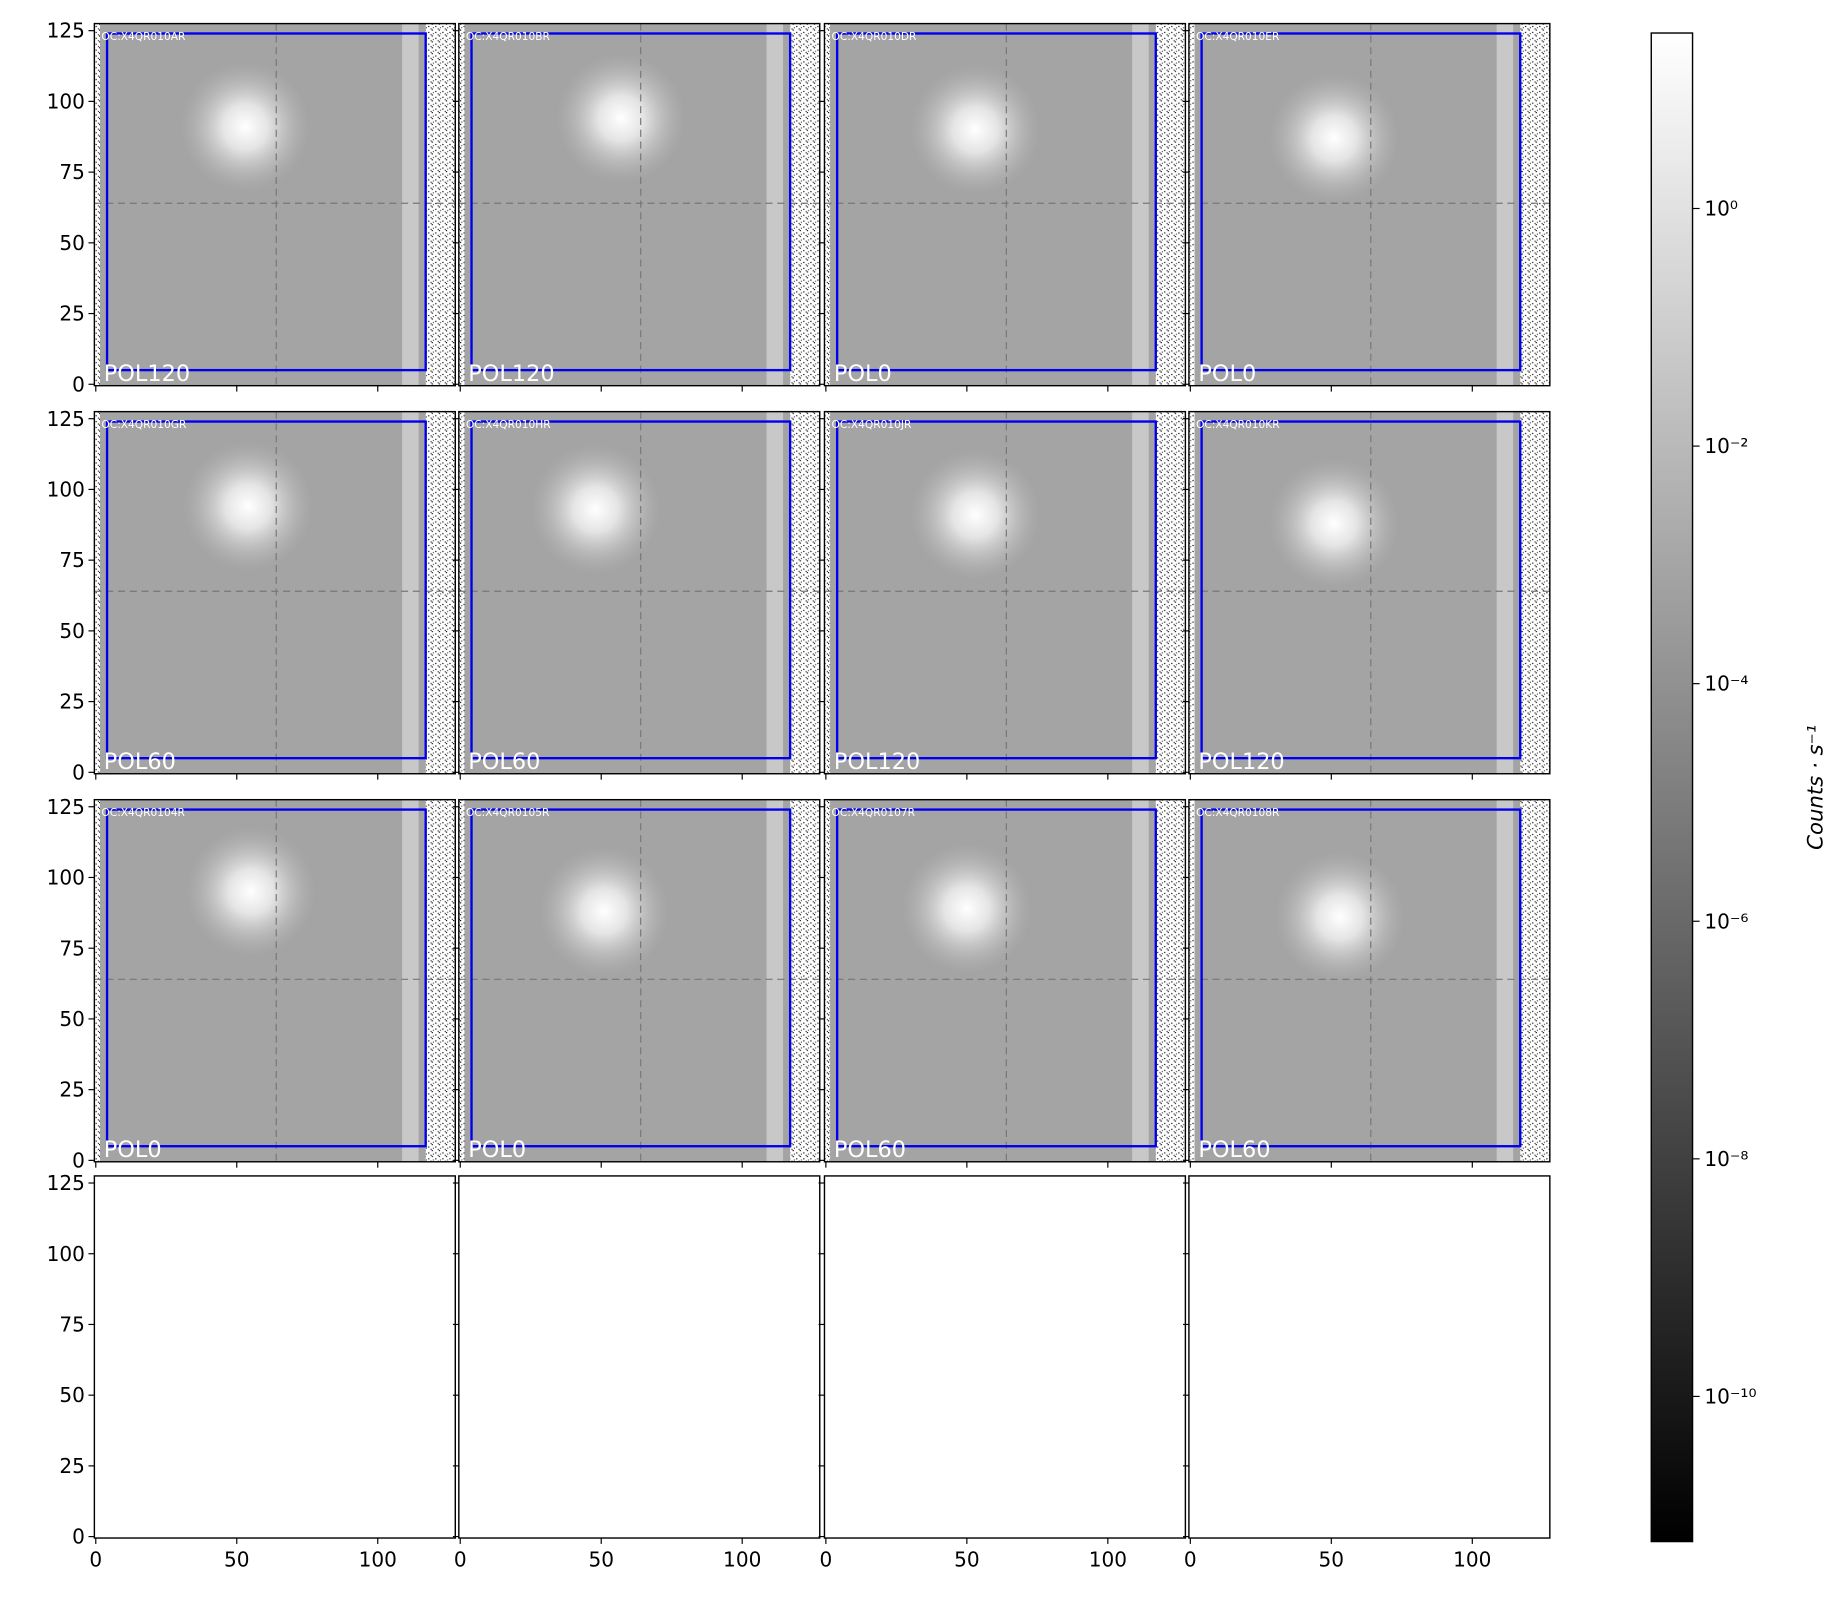  What do you see at coordinates (1672, 787) in the screenshot?
I see `colorbar` at bounding box center [1672, 787].